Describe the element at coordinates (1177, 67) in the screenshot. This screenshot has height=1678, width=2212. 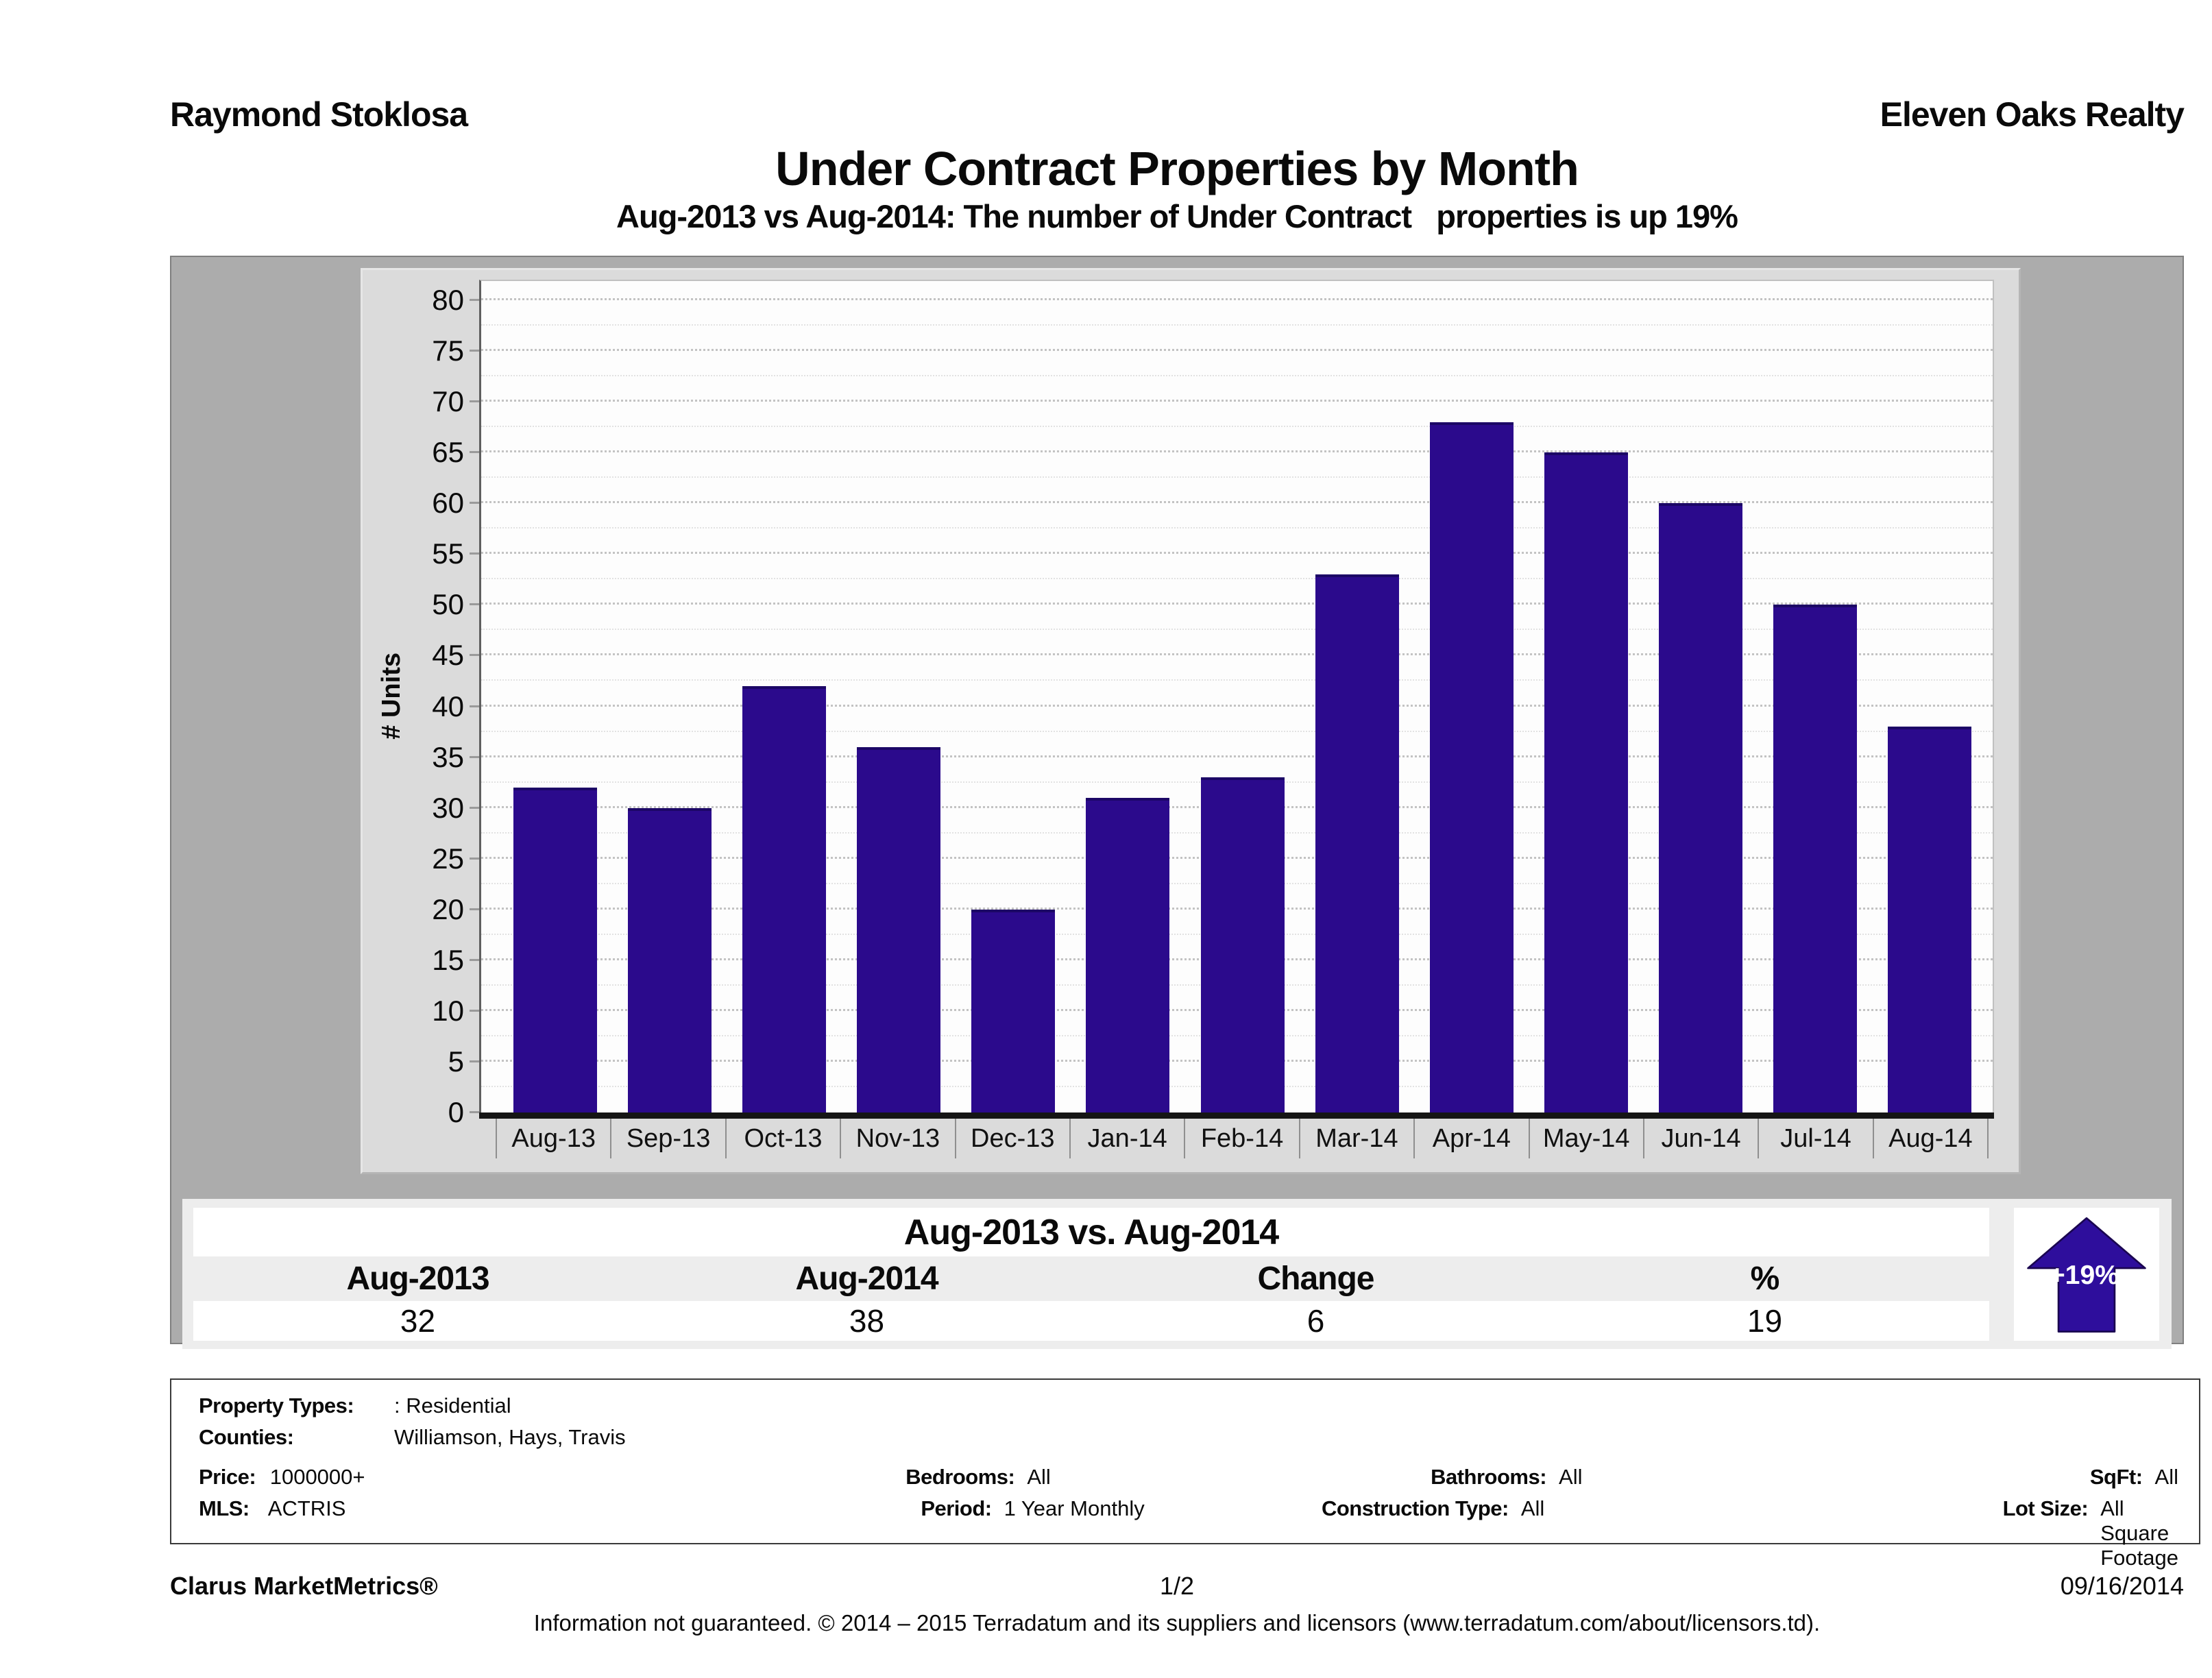
I see `report-header: Raymond Stoklosa Eleven Oaks Realty` at that location.